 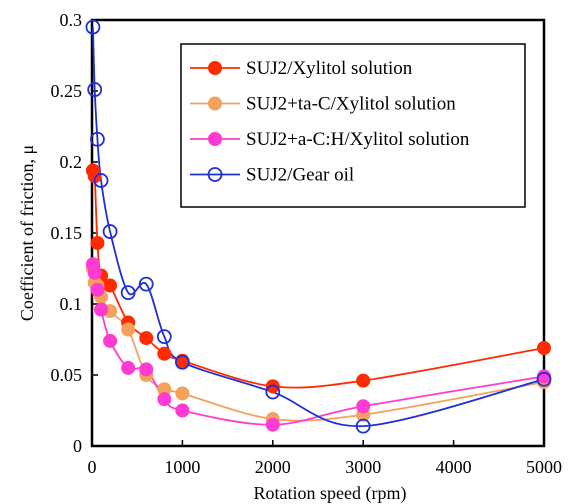 What do you see at coordinates (329, 68) in the screenshot?
I see `legend-label: SUJ2/Xylitol solution` at bounding box center [329, 68].